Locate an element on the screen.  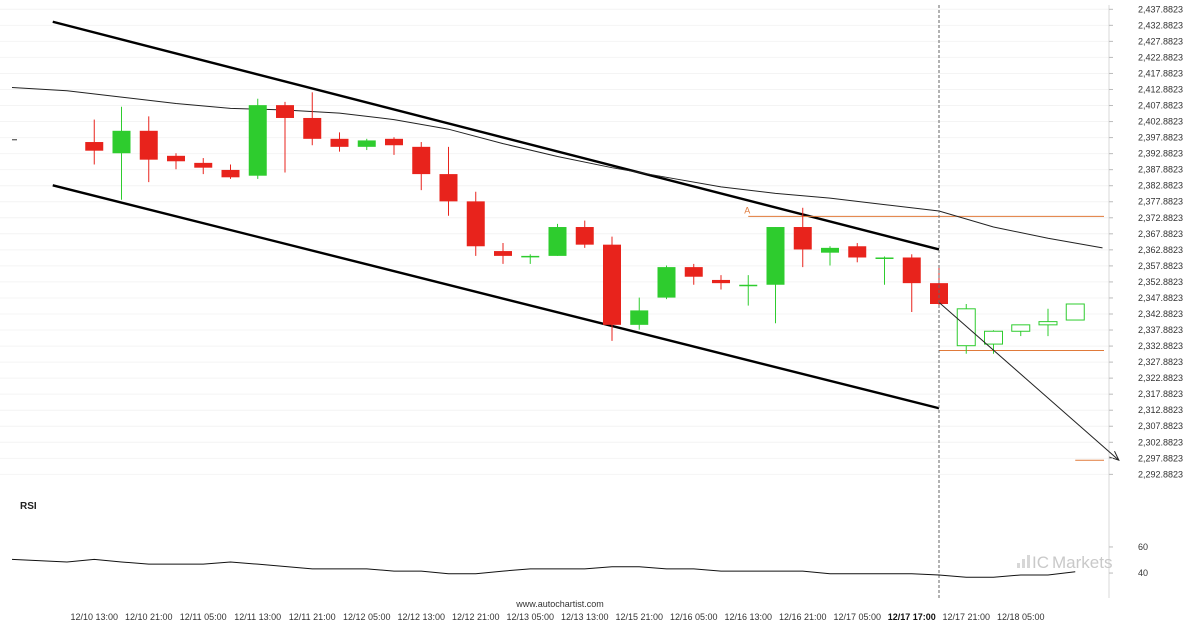
price-tick-label: 2,352.8823 is located at coordinates (1160, 282).